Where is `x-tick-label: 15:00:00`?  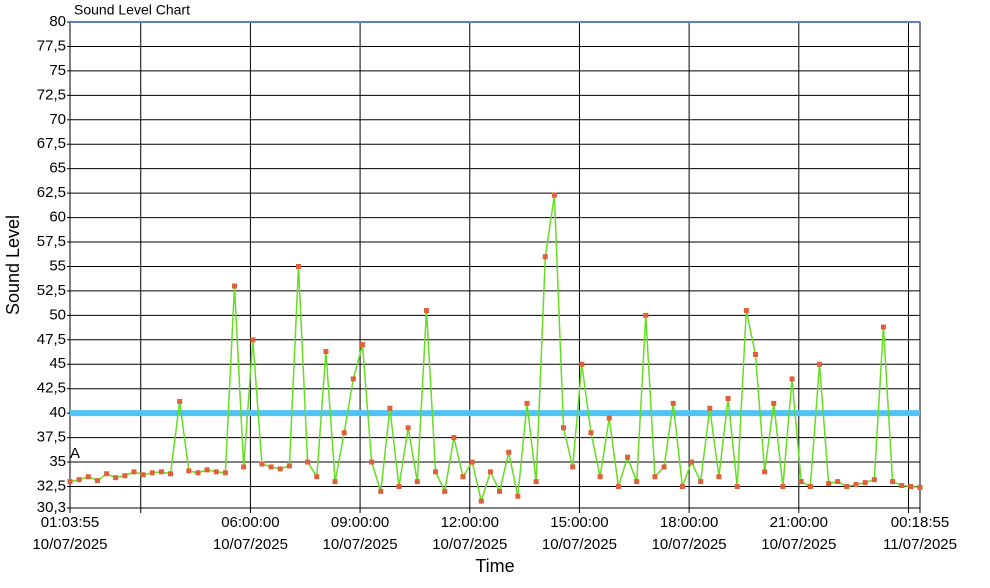 x-tick-label: 15:00:00 is located at coordinates (579, 522).